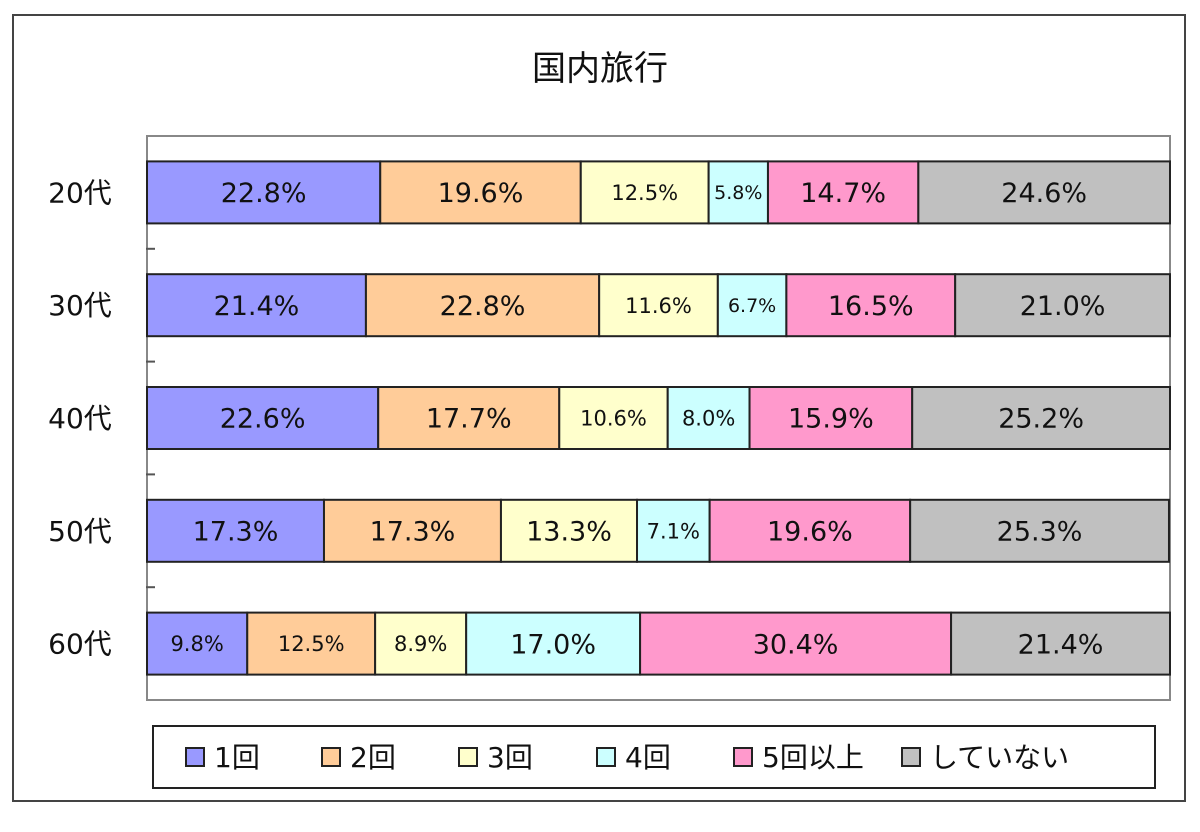  What do you see at coordinates (813, 757) in the screenshot?
I see `legend-label: 5回以上` at bounding box center [813, 757].